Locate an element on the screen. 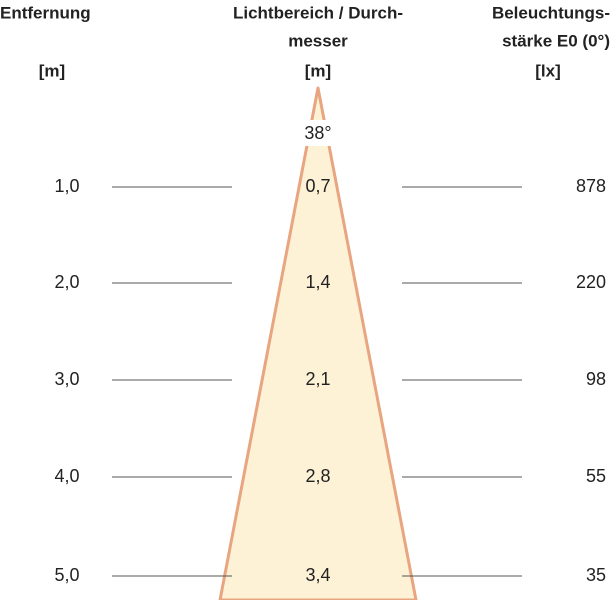 The height and width of the screenshot is (600, 613). illuminance-value: 220 is located at coordinates (591, 282).